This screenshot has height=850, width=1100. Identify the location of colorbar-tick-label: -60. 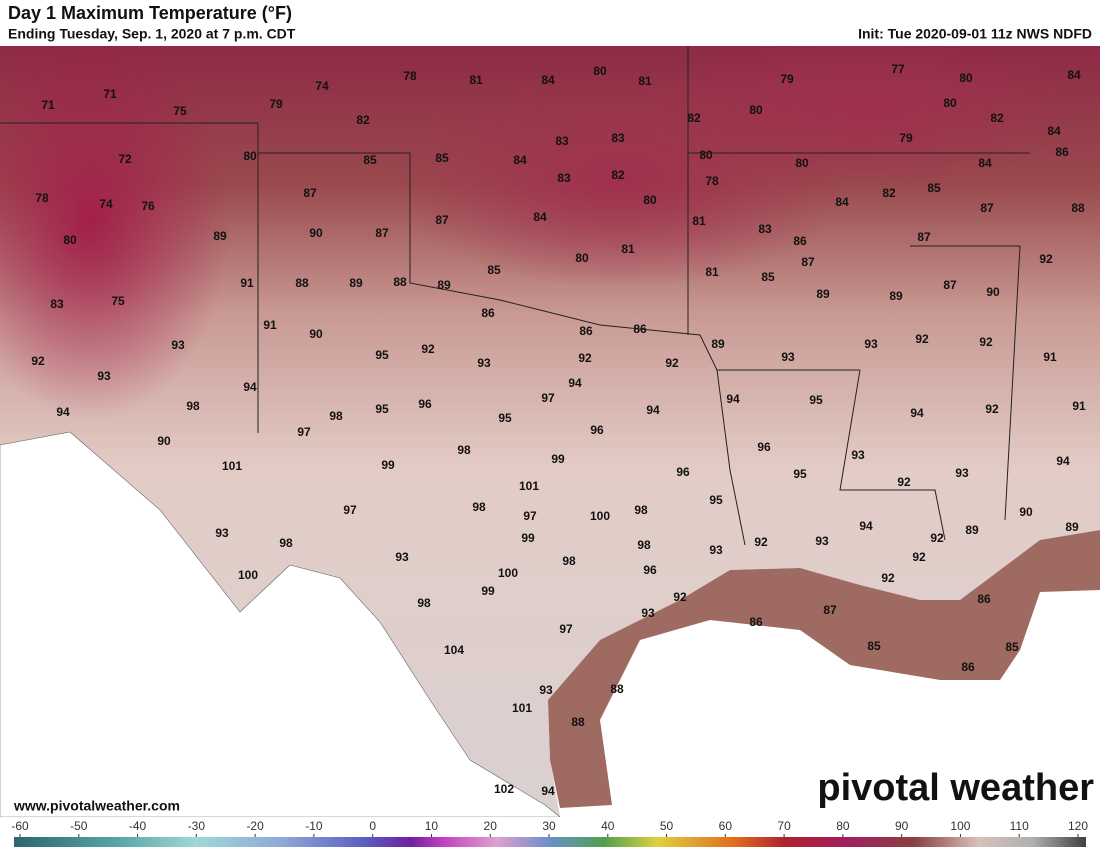
(20, 826).